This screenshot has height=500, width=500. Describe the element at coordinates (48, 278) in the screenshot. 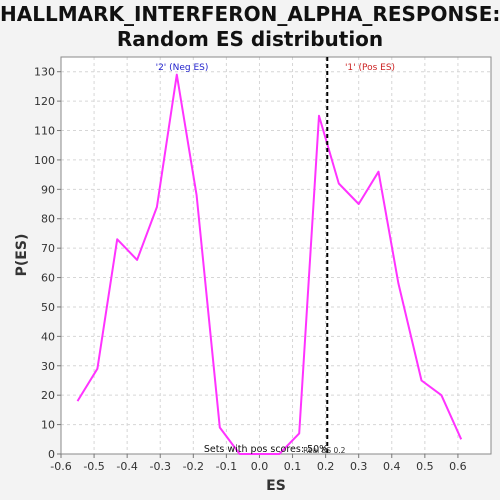

I see `y-tick-label: 60` at that location.